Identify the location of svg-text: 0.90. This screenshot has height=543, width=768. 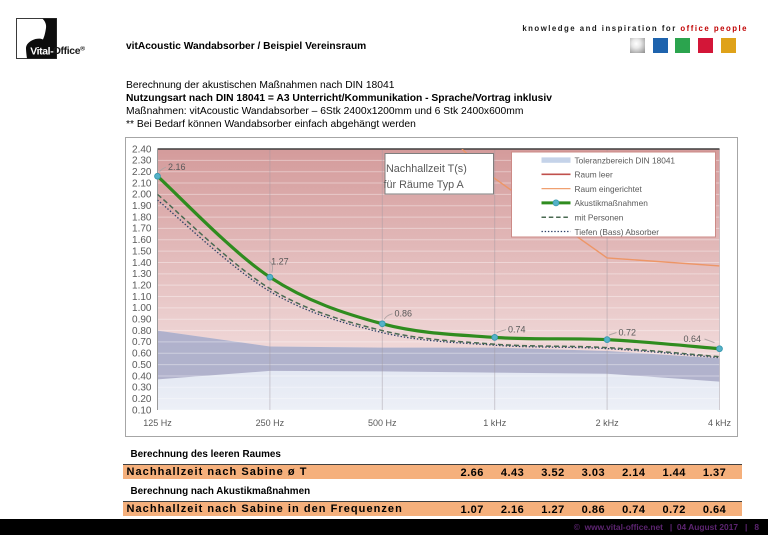
(142, 320).